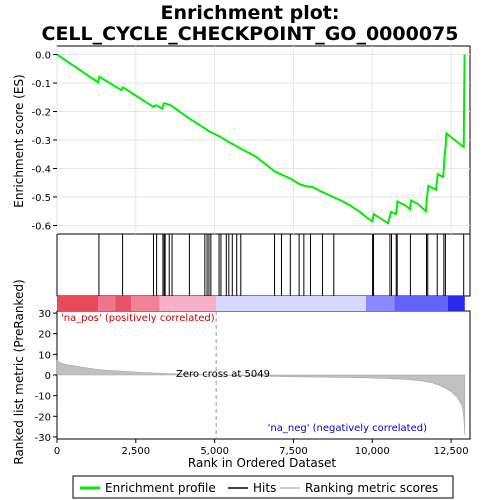  Describe the element at coordinates (44, 355) in the screenshot. I see `metric-y-tick-label: 10` at that location.